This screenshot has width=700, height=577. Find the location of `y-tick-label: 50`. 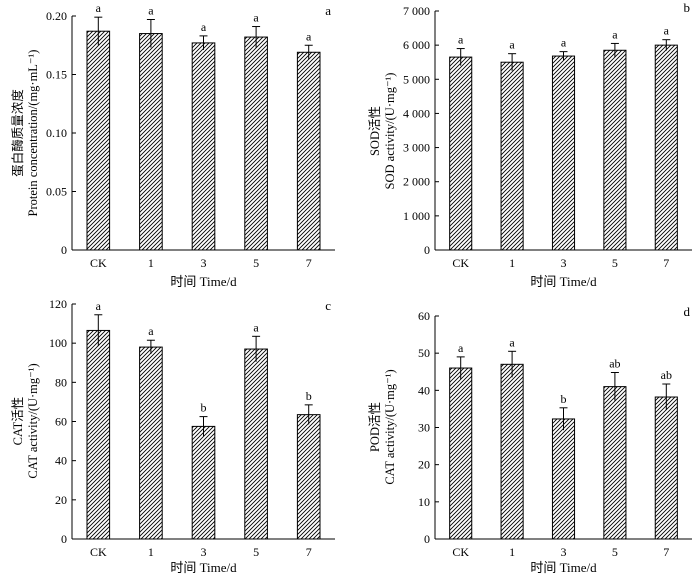

y-tick-label: 50 is located at coordinates (424, 353).